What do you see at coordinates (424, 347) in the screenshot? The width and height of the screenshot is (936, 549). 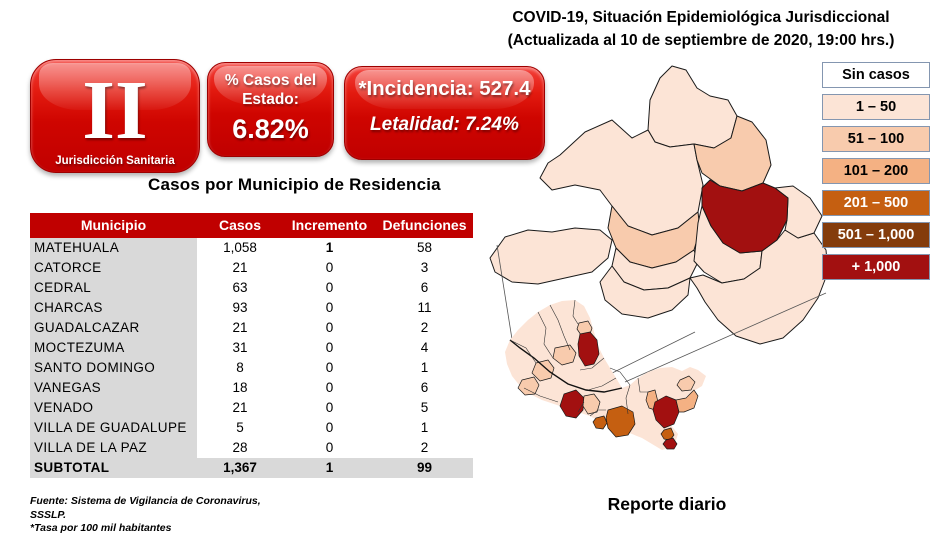 I see `cell-defunciones: 4` at bounding box center [424, 347].